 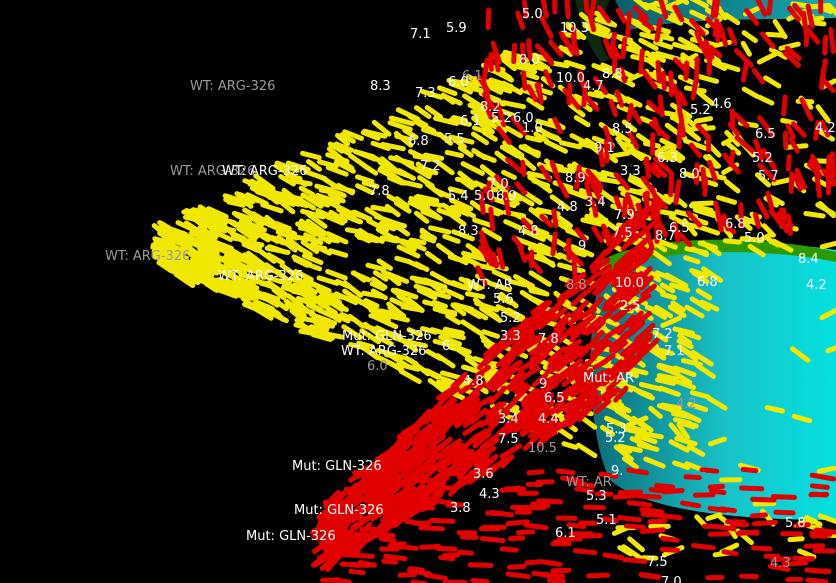 I want to click on distance-label: 8.8, so click(x=576, y=285).